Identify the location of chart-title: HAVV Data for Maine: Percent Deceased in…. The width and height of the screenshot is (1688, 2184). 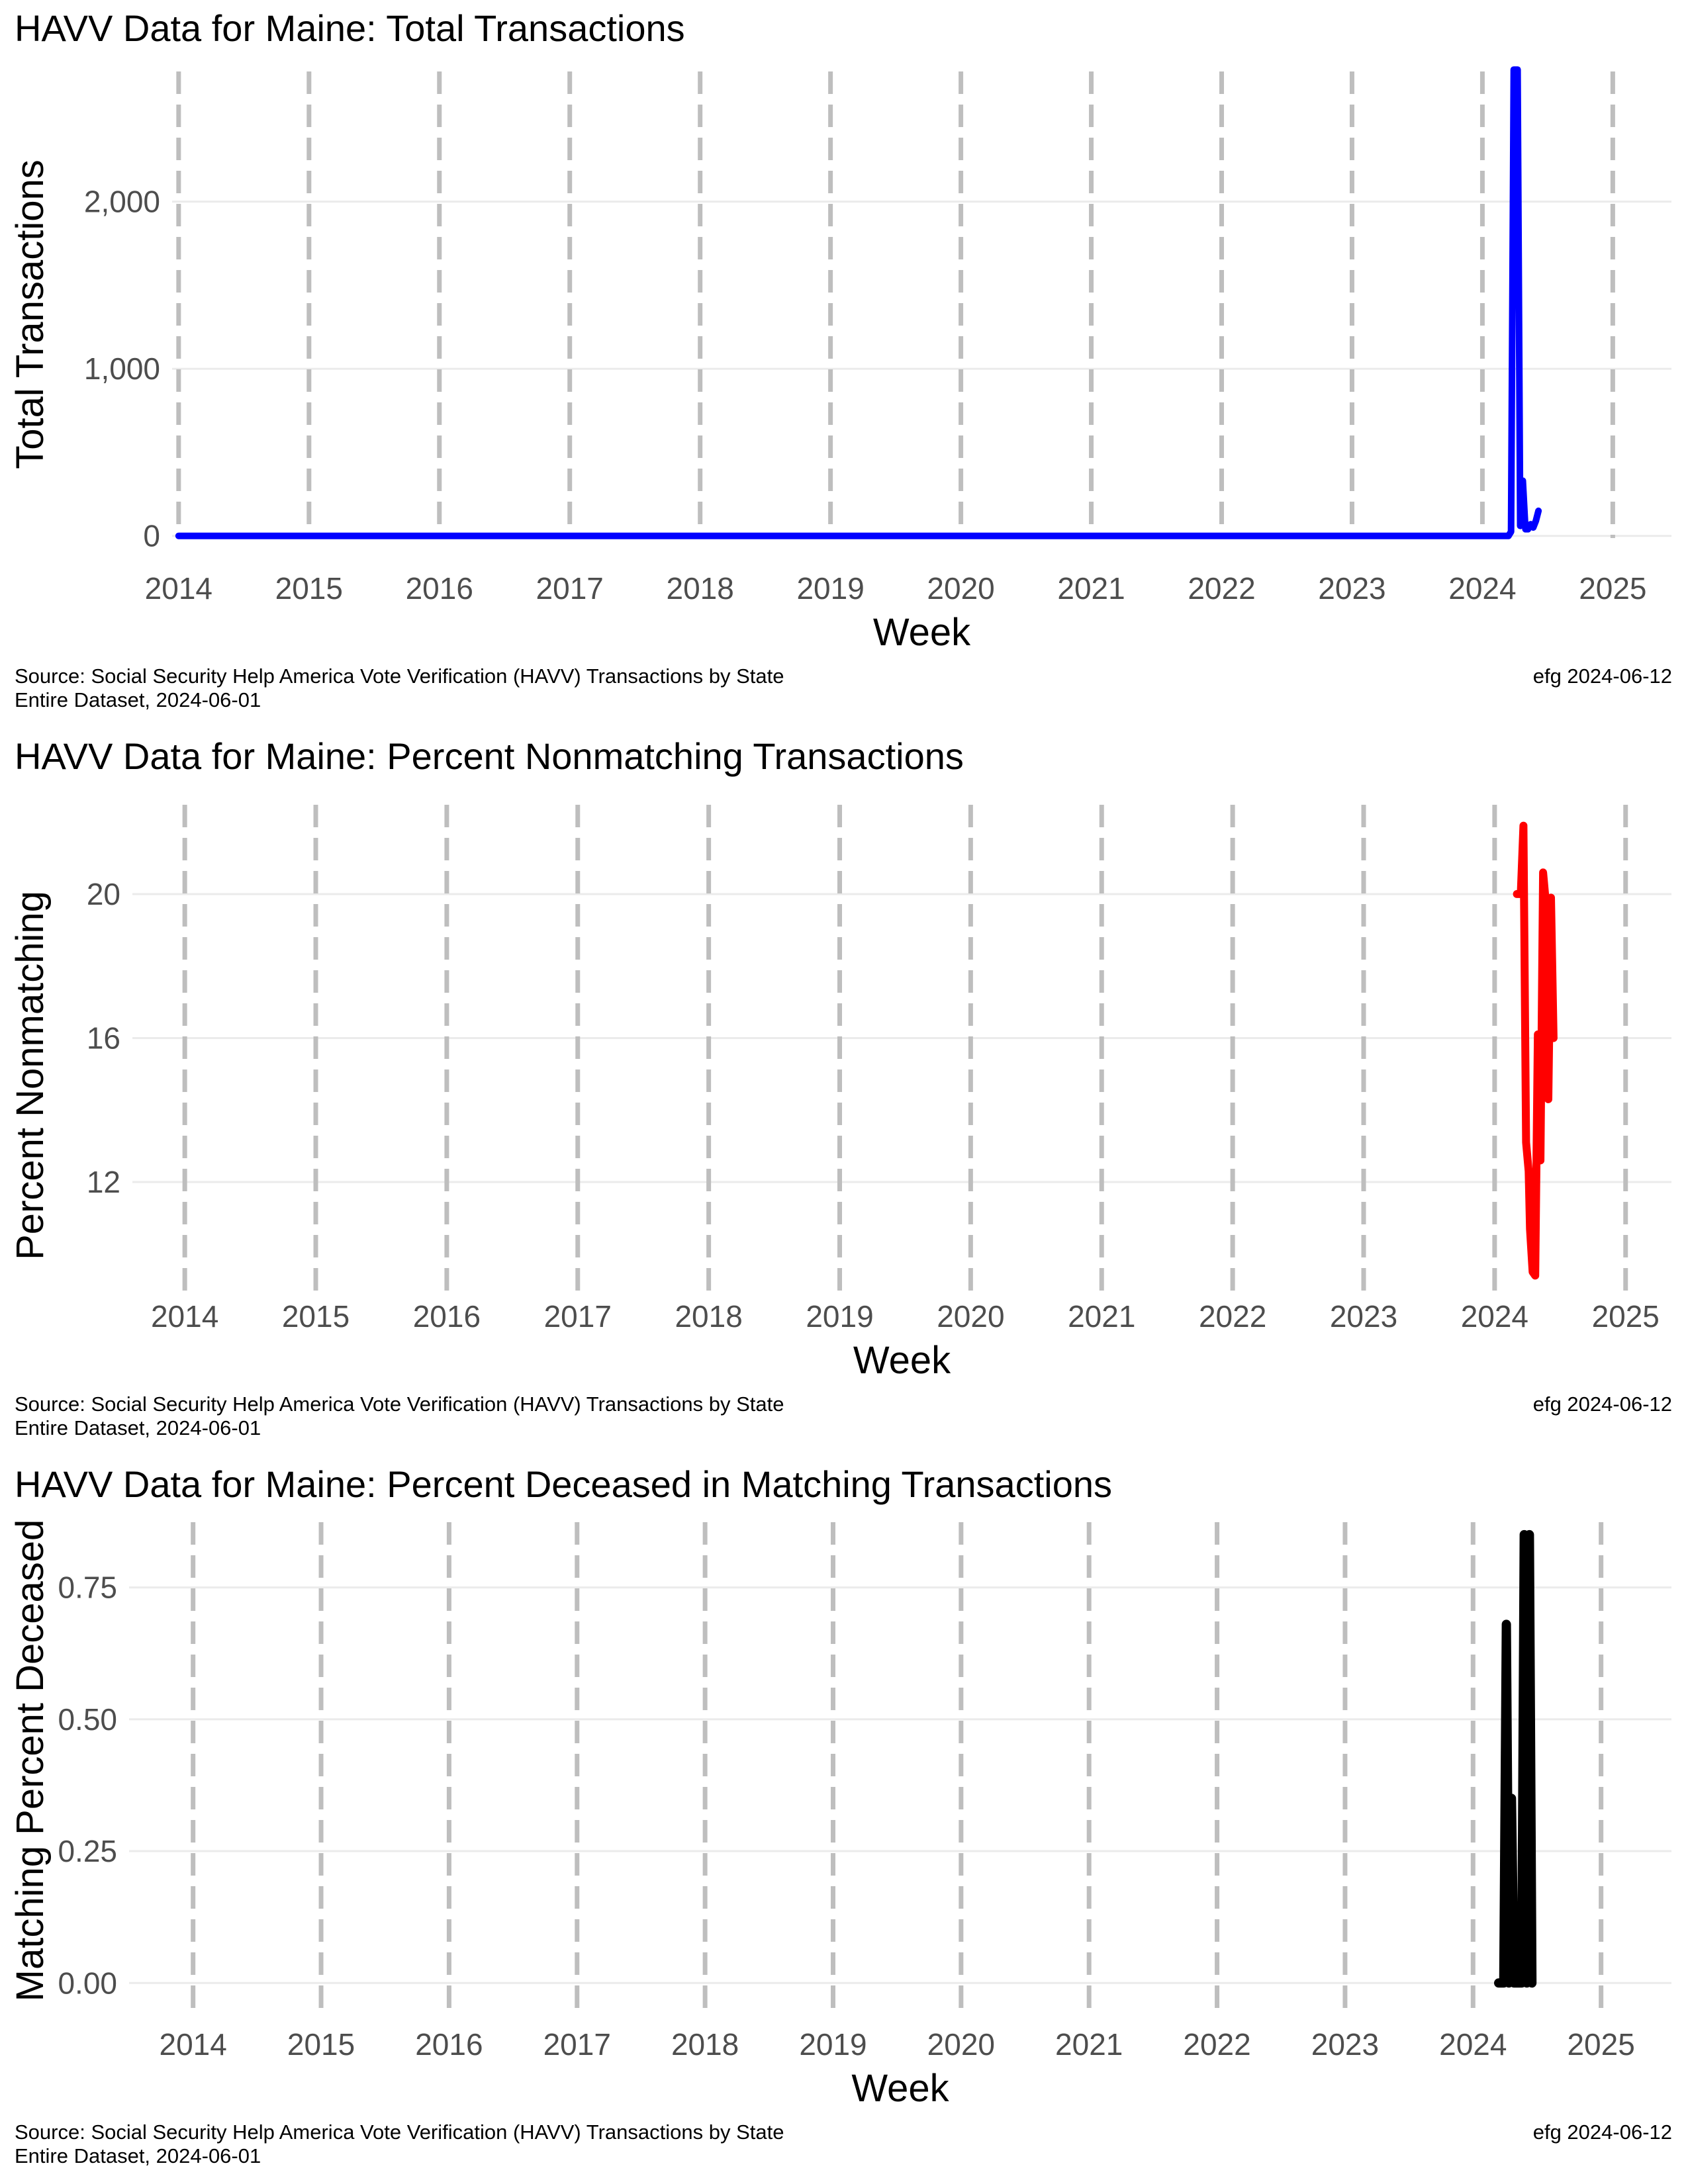
(563, 1484).